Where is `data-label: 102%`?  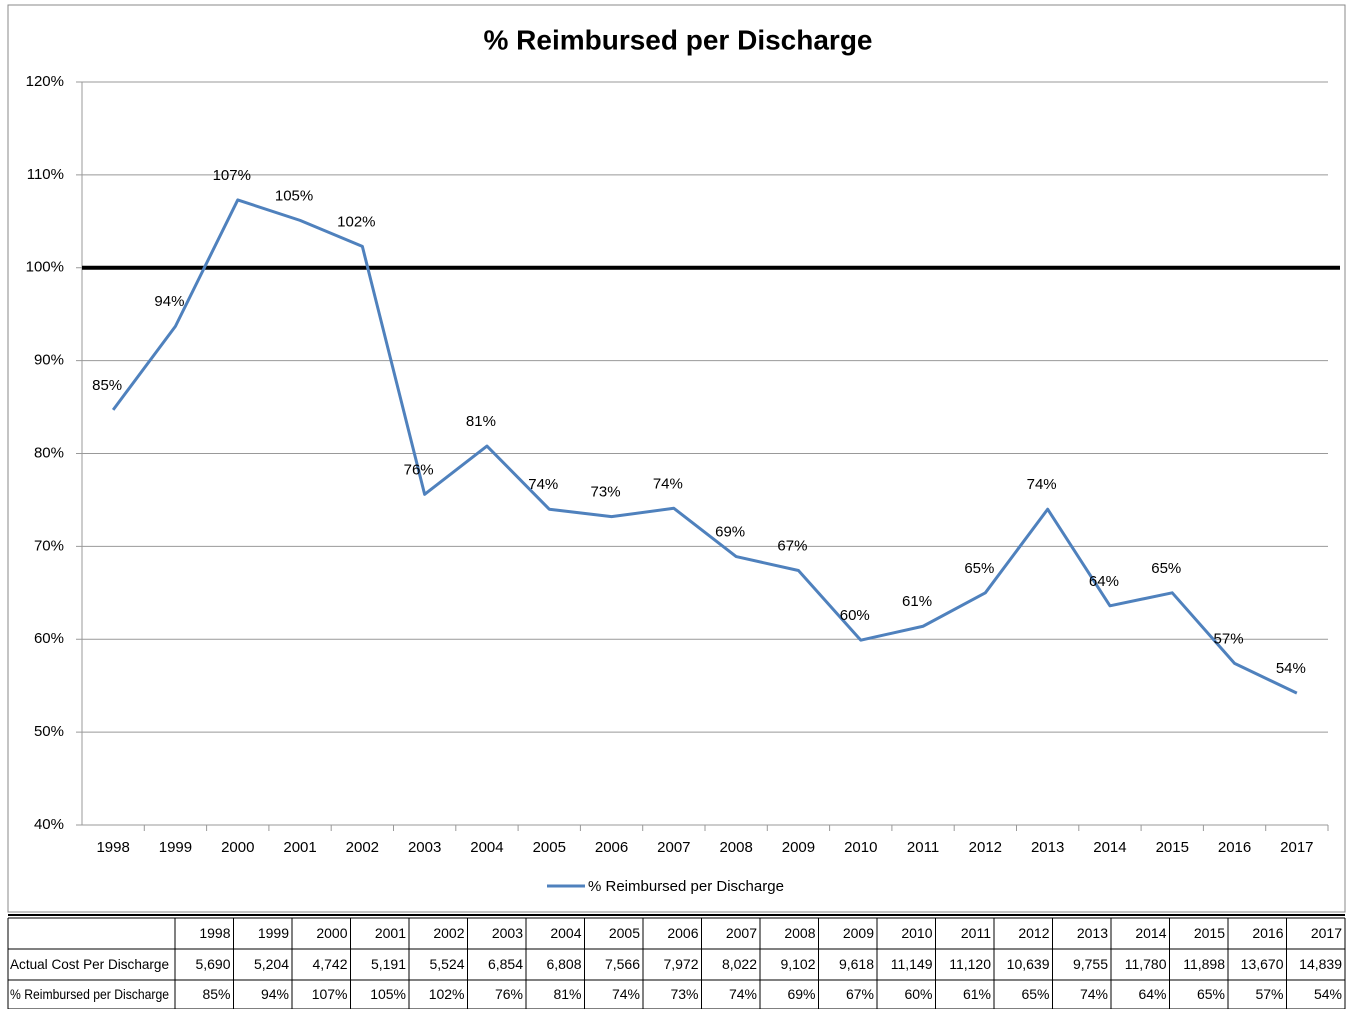 data-label: 102% is located at coordinates (356, 221).